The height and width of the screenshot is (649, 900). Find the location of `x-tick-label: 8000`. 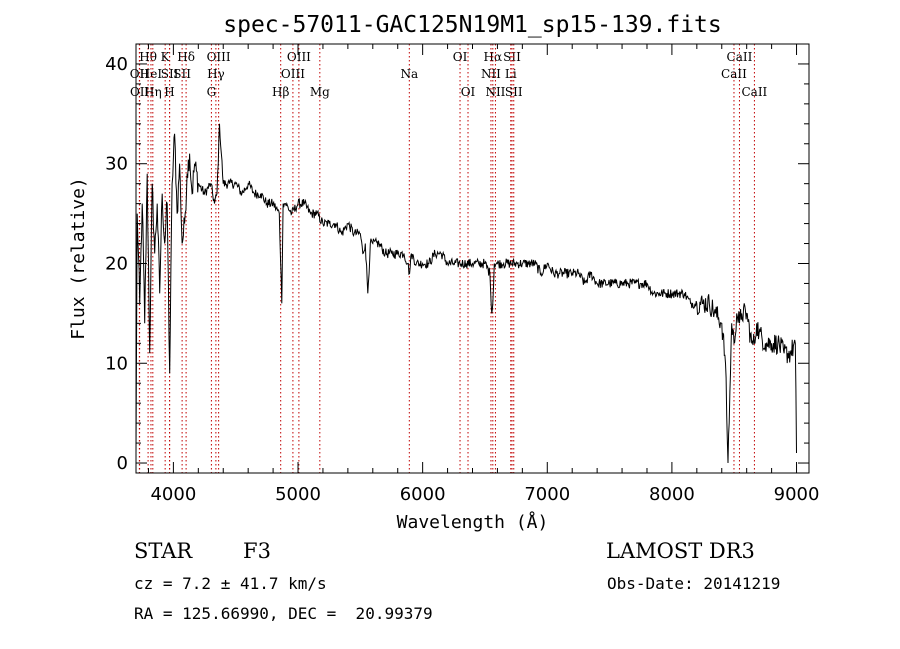

x-tick-label: 8000 is located at coordinates (672, 494).